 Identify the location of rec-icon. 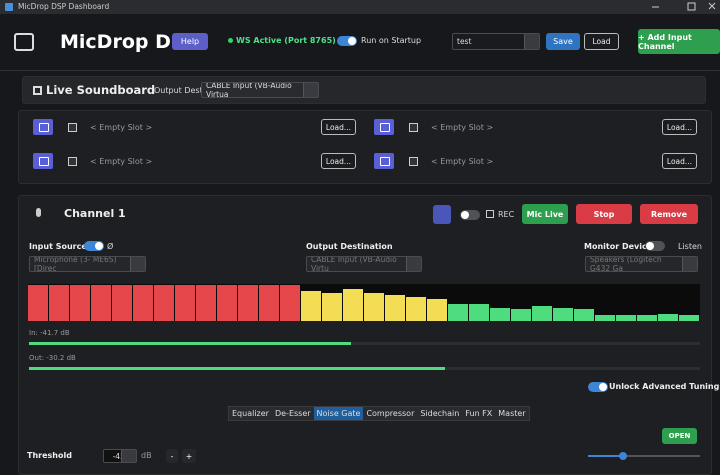
(490, 214).